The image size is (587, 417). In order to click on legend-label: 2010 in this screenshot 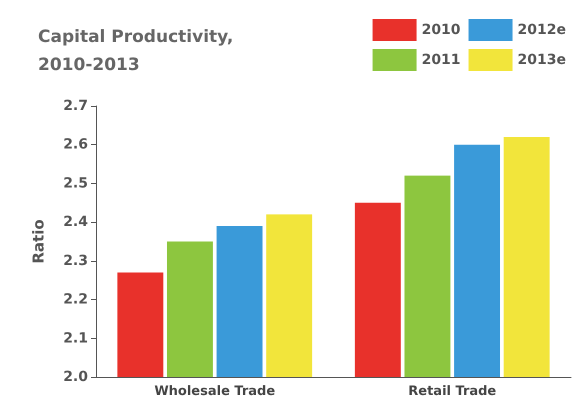, I will do `click(441, 30)`.